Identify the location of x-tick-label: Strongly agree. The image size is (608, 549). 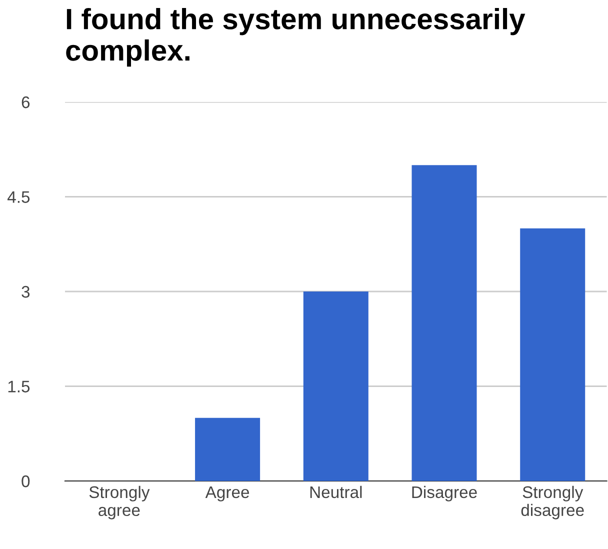
(119, 503).